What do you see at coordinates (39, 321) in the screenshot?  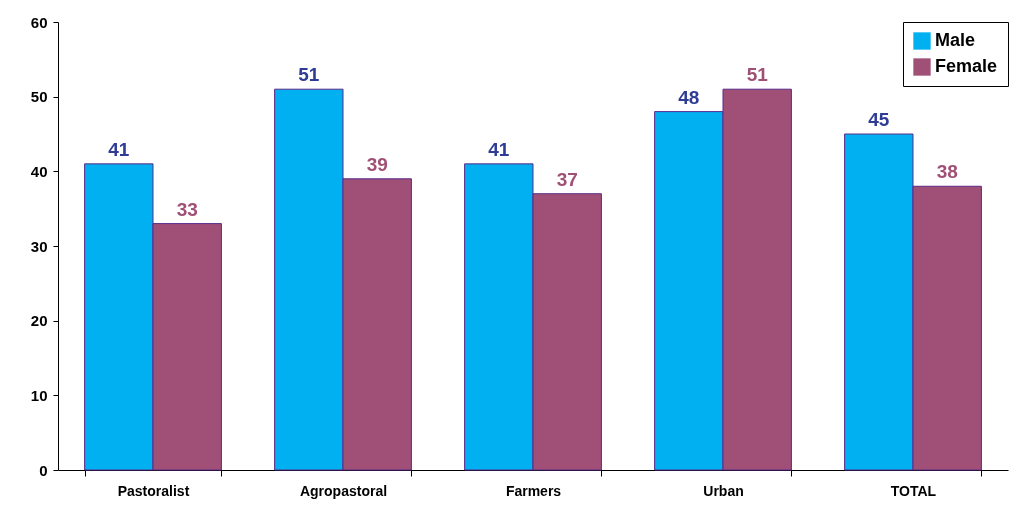 I see `y-tick-label: 20` at bounding box center [39, 321].